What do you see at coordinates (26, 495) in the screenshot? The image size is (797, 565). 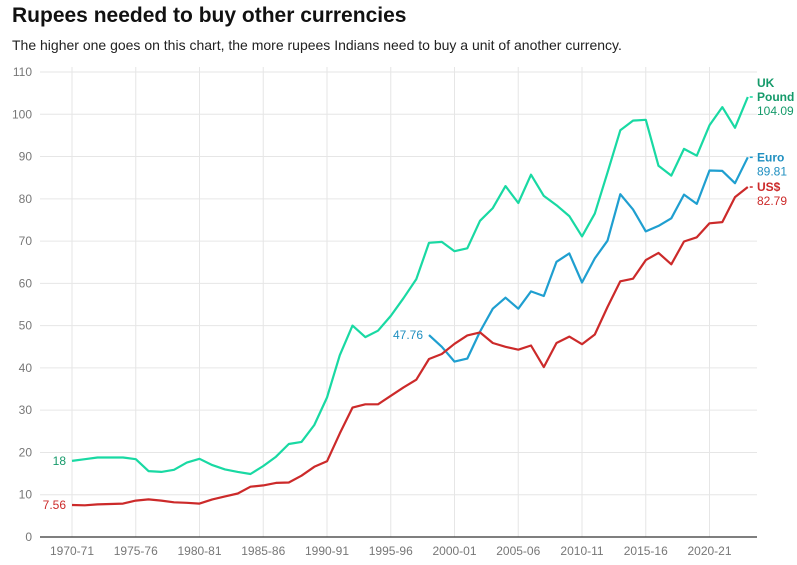 I see `y-tick-label: 10` at bounding box center [26, 495].